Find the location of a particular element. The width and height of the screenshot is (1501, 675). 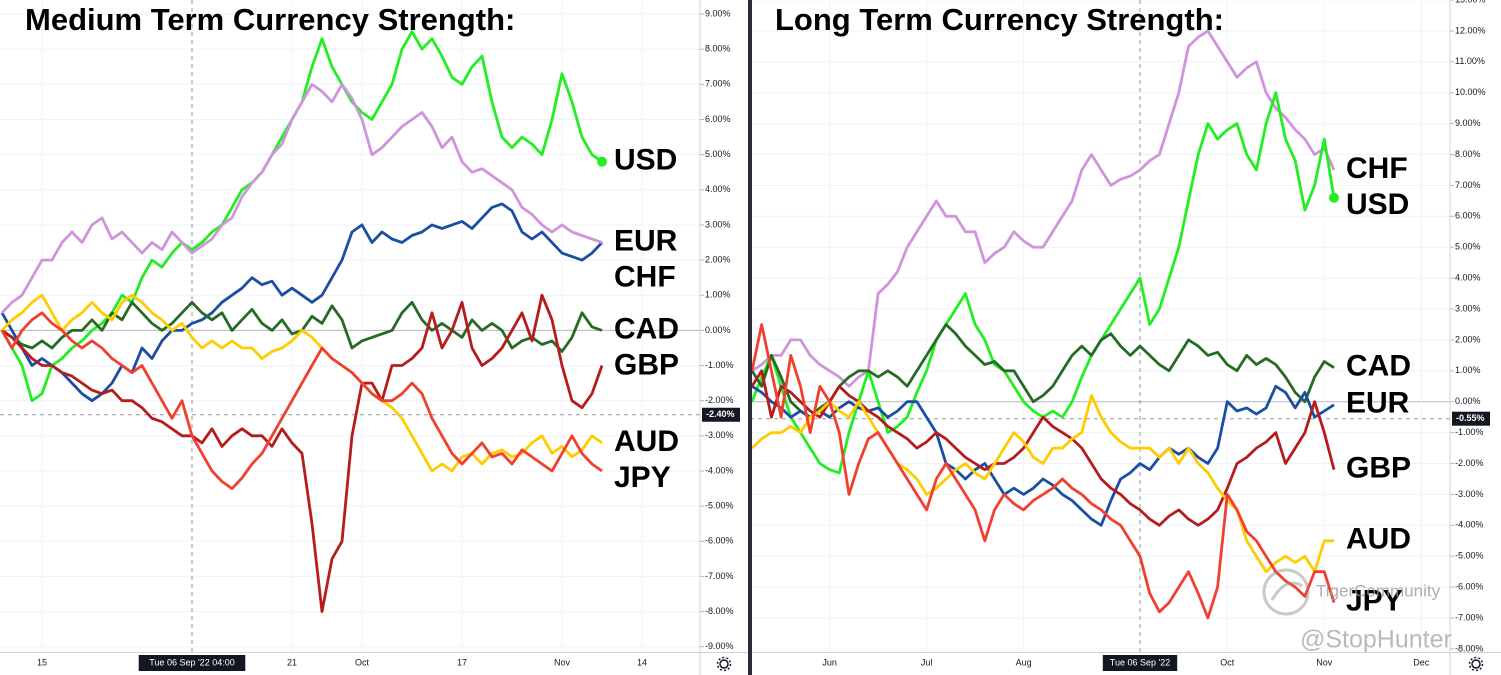

x-tick-label: Dec is located at coordinates (1421, 662).